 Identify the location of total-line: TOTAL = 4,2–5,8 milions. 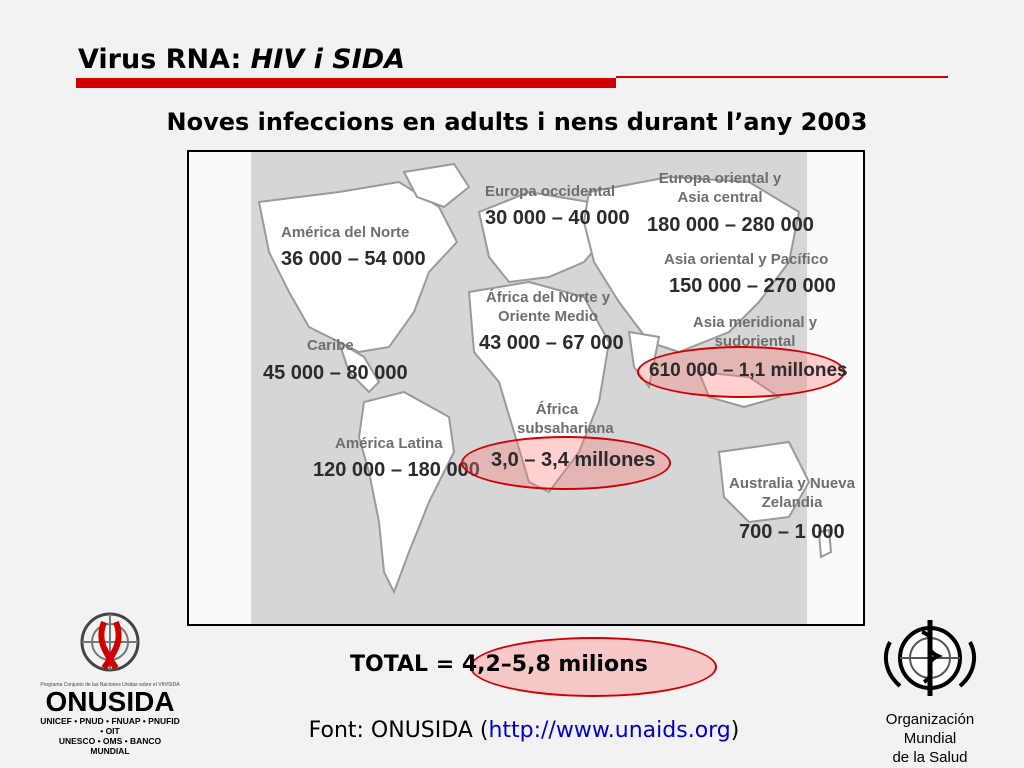
(499, 664).